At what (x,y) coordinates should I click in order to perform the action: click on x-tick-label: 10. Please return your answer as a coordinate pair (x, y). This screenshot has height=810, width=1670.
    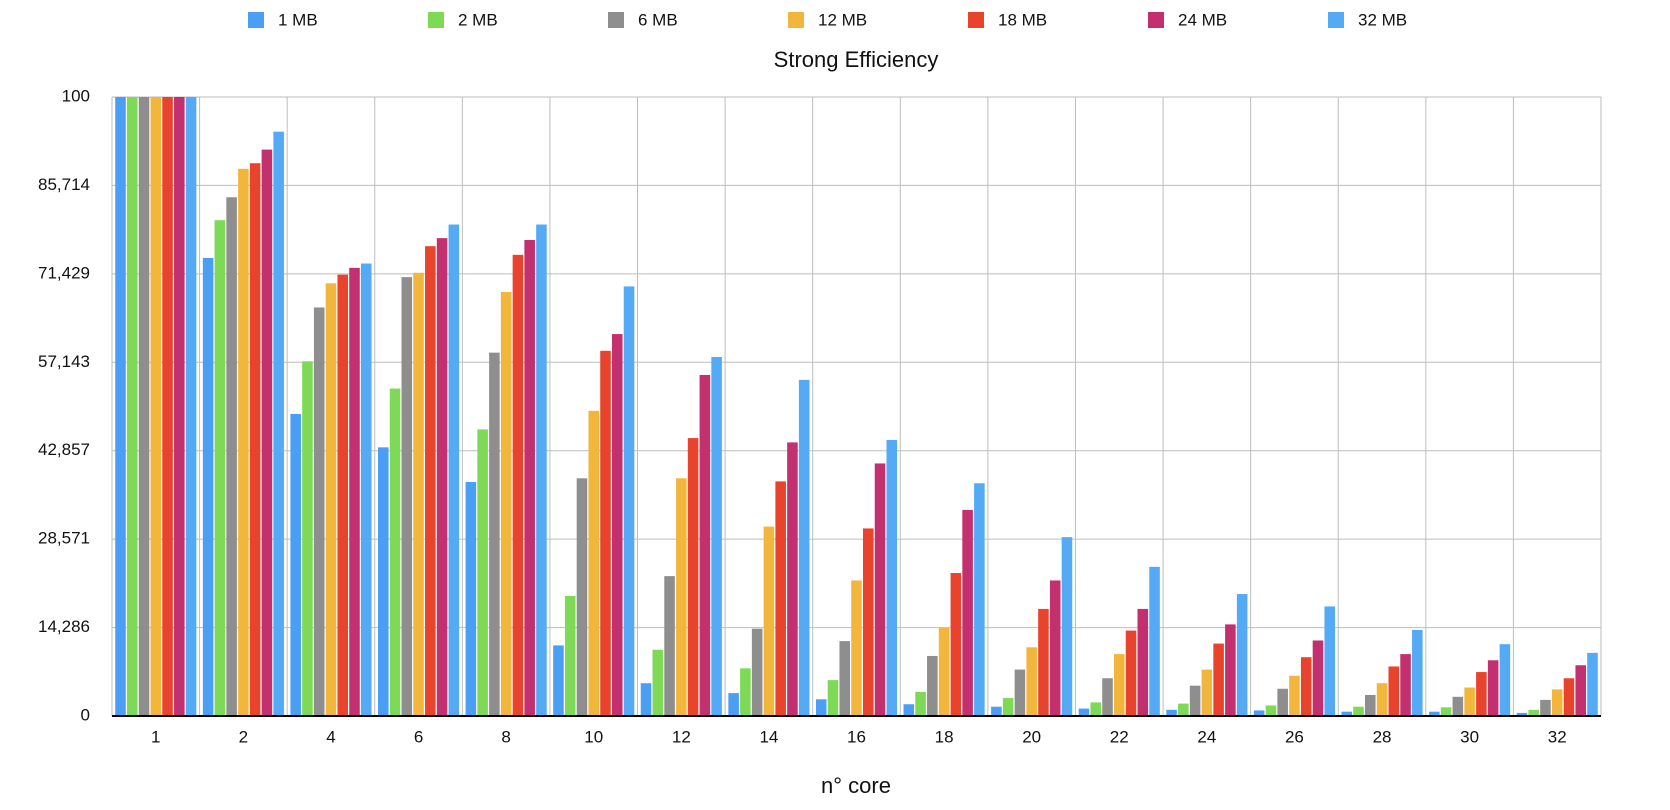
    Looking at the image, I should click on (593, 736).